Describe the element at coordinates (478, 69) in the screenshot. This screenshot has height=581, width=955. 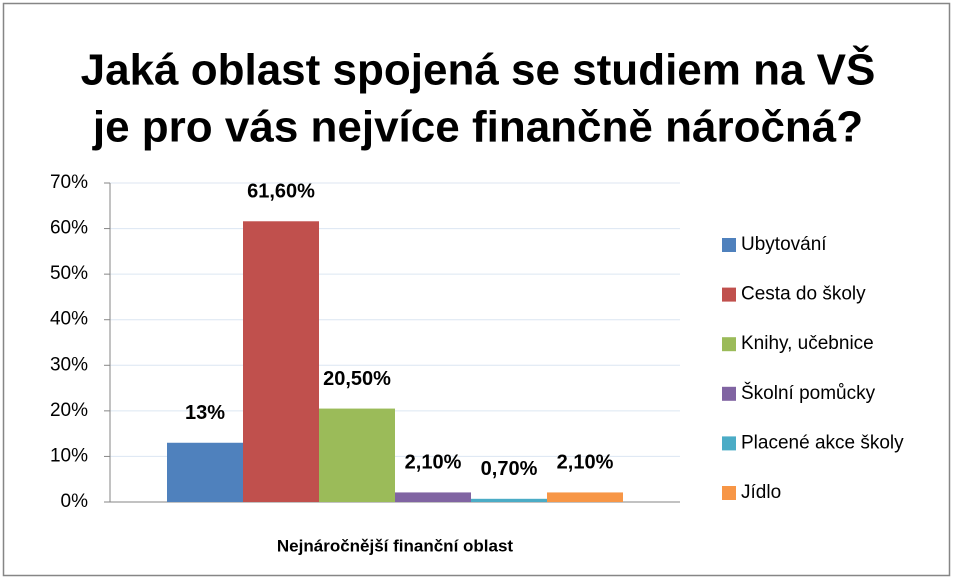
I see `chart-title: Jaká oblast spojená se studiem na VŠ` at that location.